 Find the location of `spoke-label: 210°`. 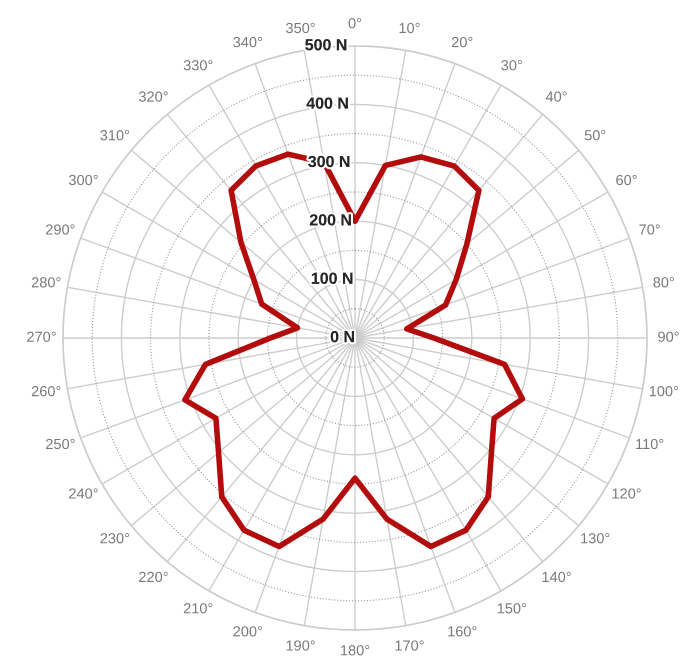

spoke-label: 210° is located at coordinates (198, 608).